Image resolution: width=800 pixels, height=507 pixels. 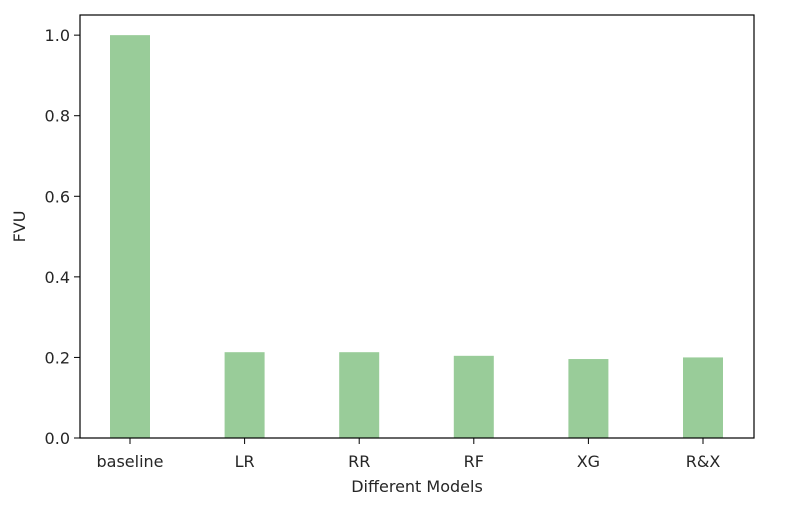 I want to click on y-axis: 0.0 0.2 0.4 0.6 0.8 1.0, so click(x=62, y=237).